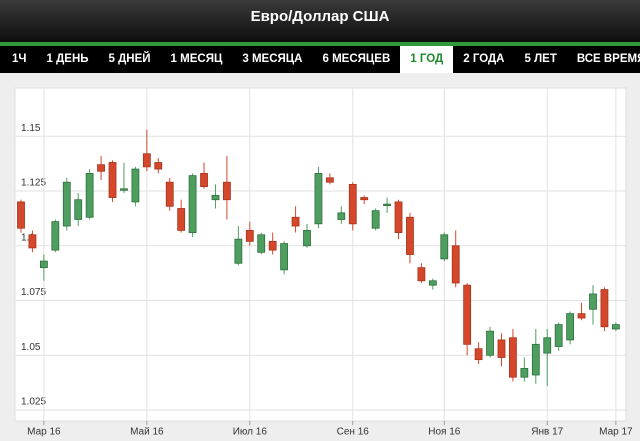 Image resolution: width=640 pixels, height=441 pixels. Describe the element at coordinates (44, 432) in the screenshot. I see `x-tick-label: Мар 16` at that location.